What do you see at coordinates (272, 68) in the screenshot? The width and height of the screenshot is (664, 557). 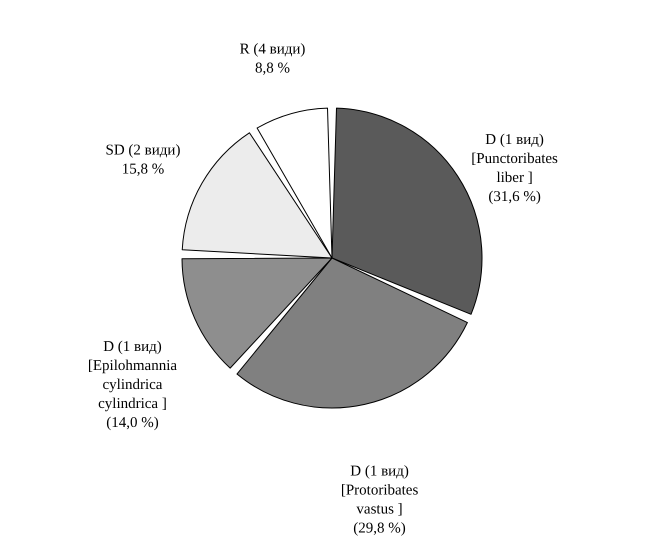 I see `data-label: 8,8 %` at bounding box center [272, 68].